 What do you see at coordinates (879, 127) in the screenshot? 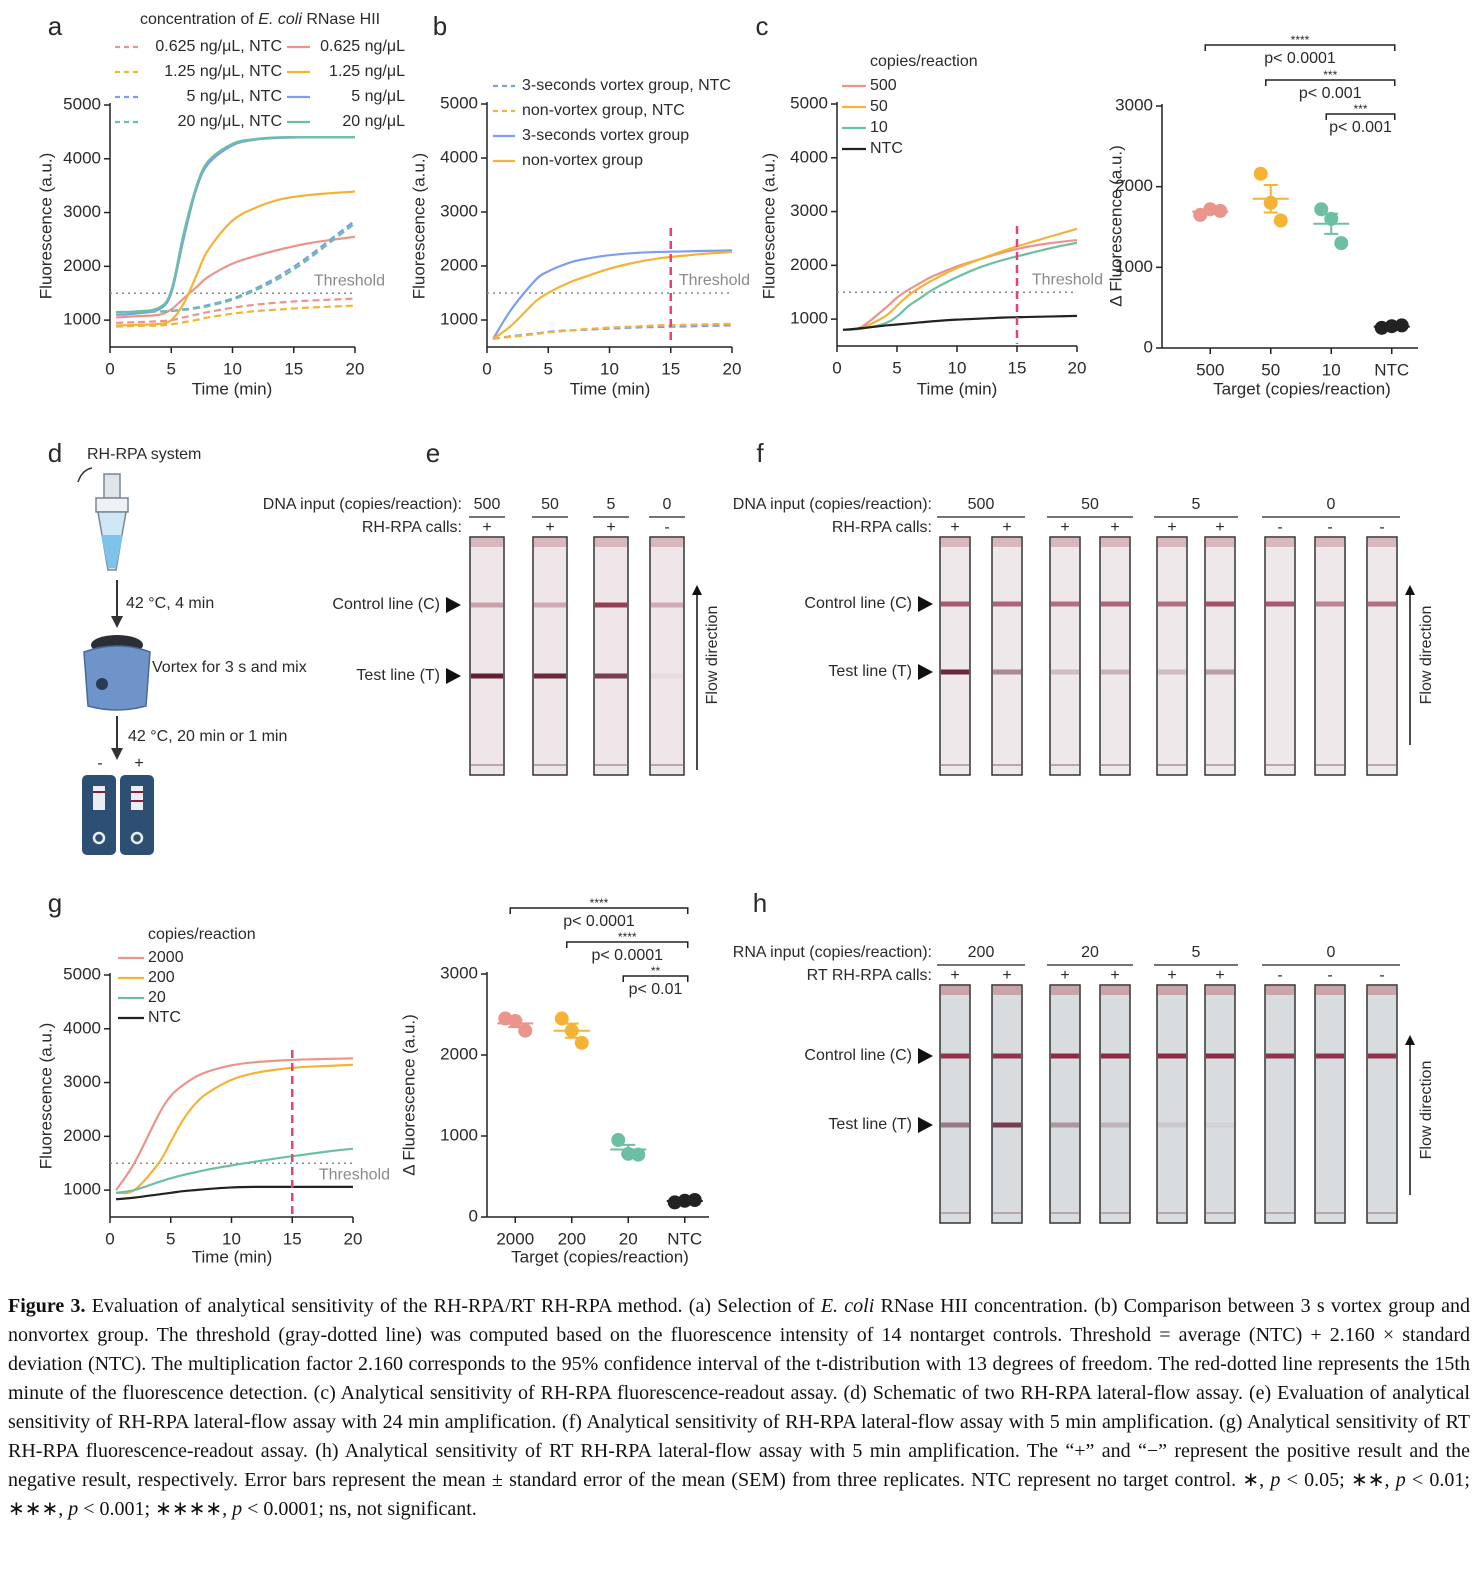
I see `legend-label: 10` at bounding box center [879, 127].